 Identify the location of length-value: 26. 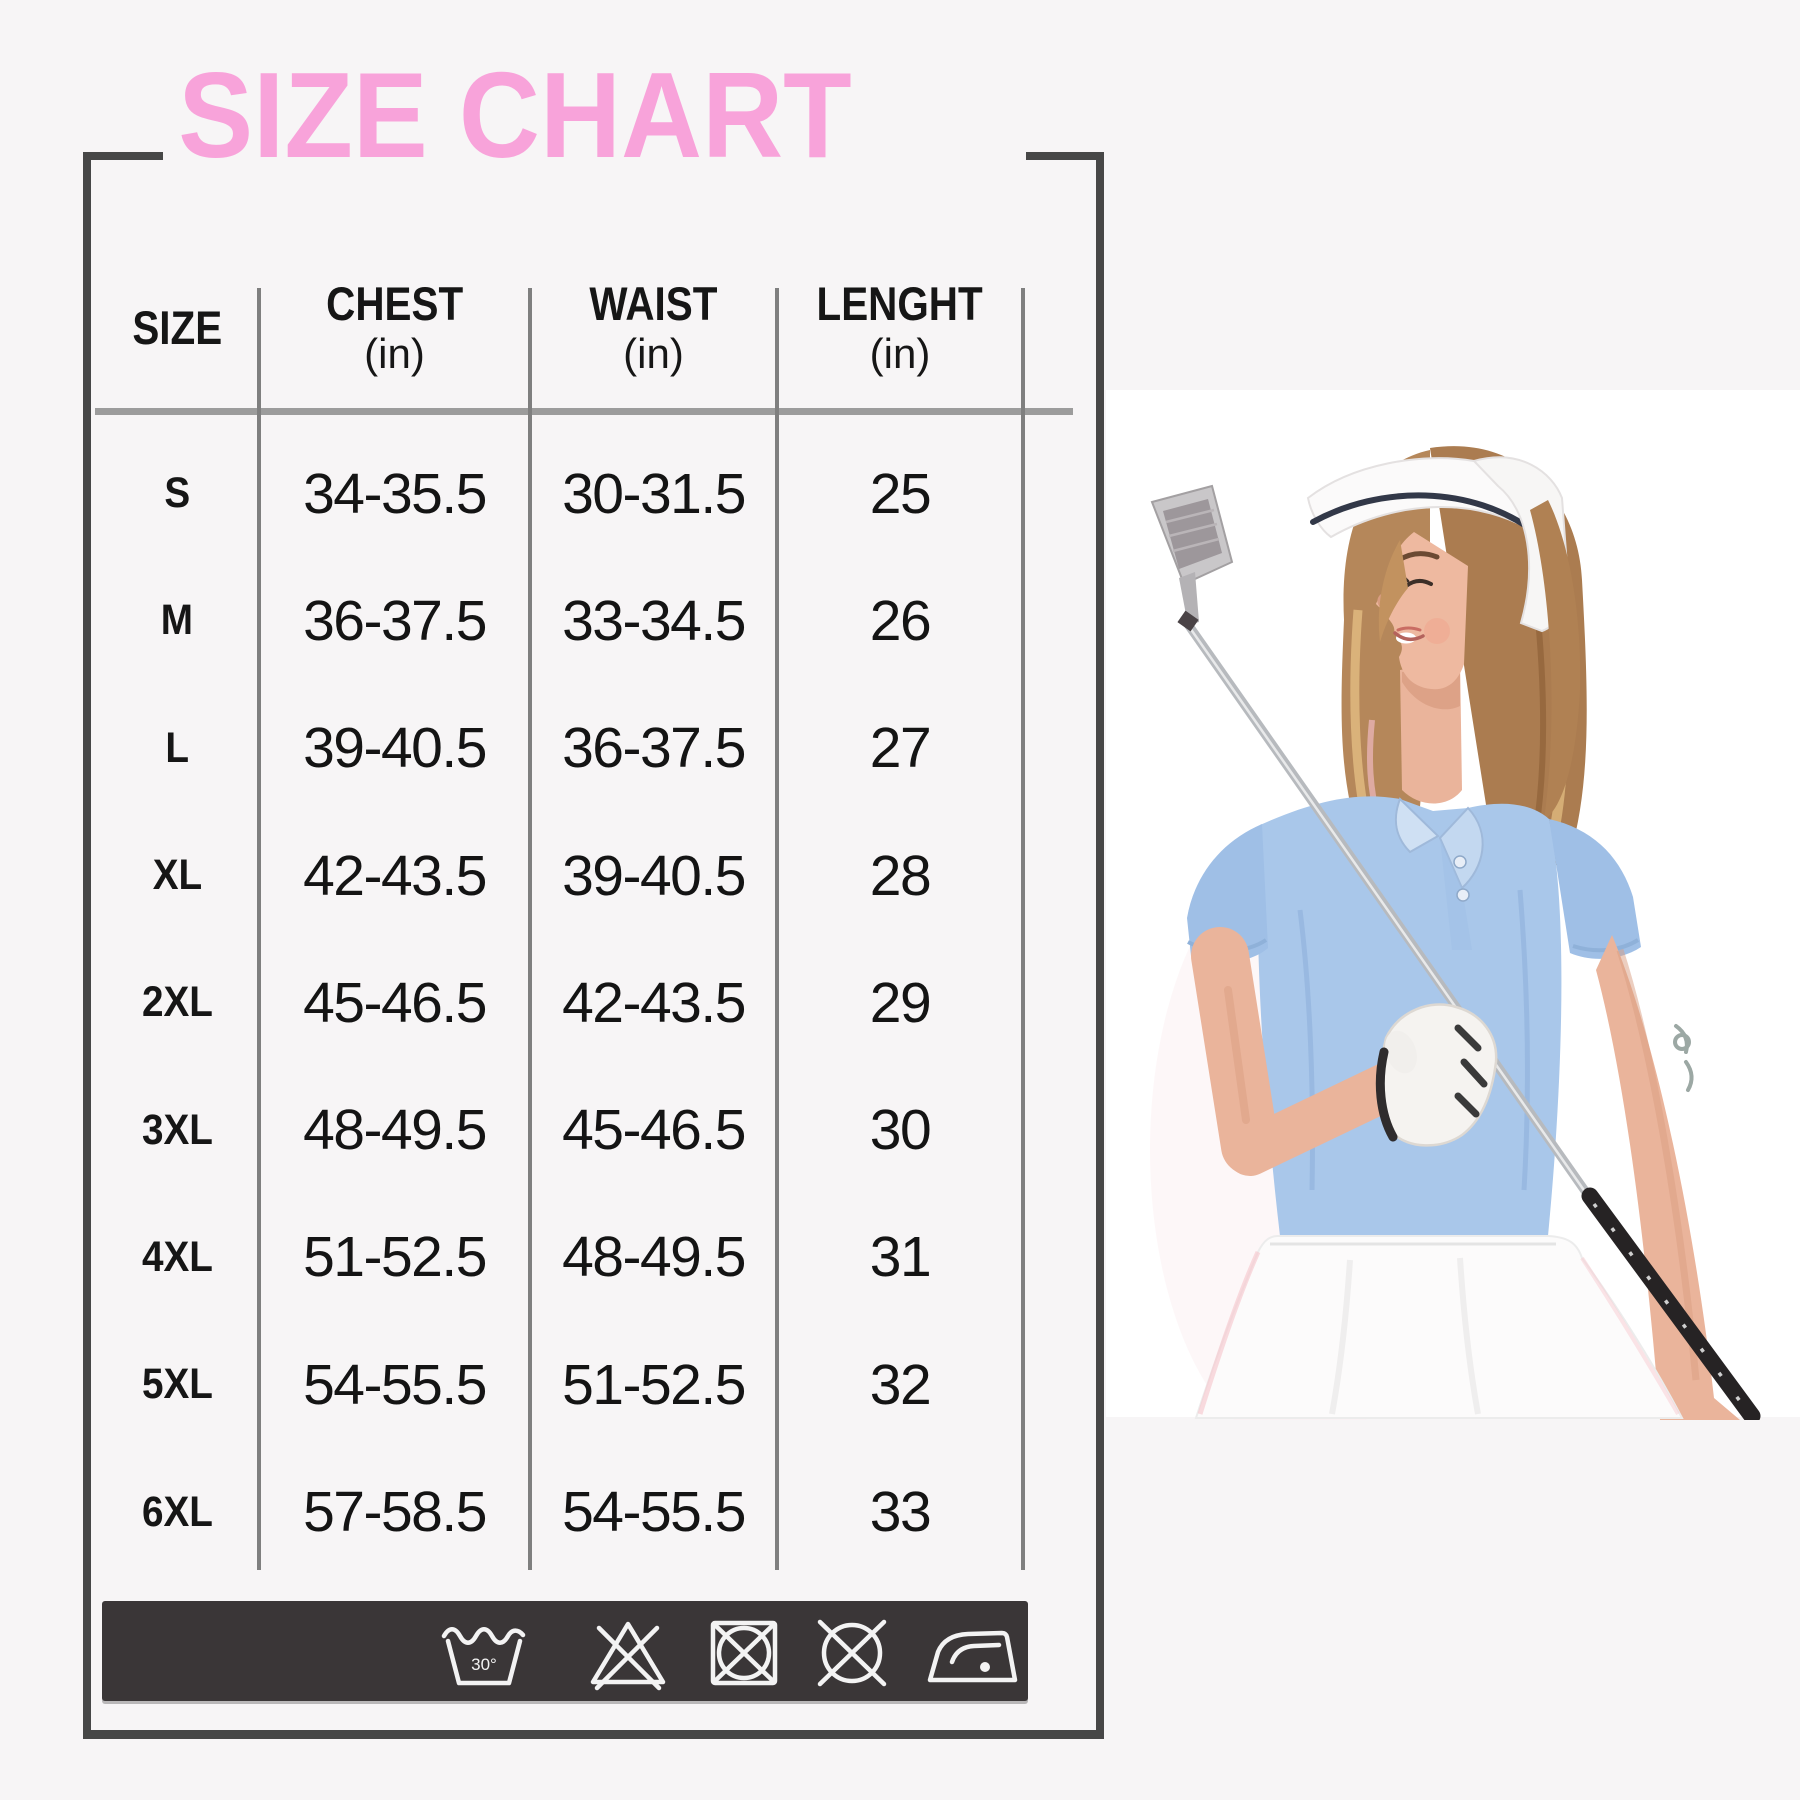
(900, 620).